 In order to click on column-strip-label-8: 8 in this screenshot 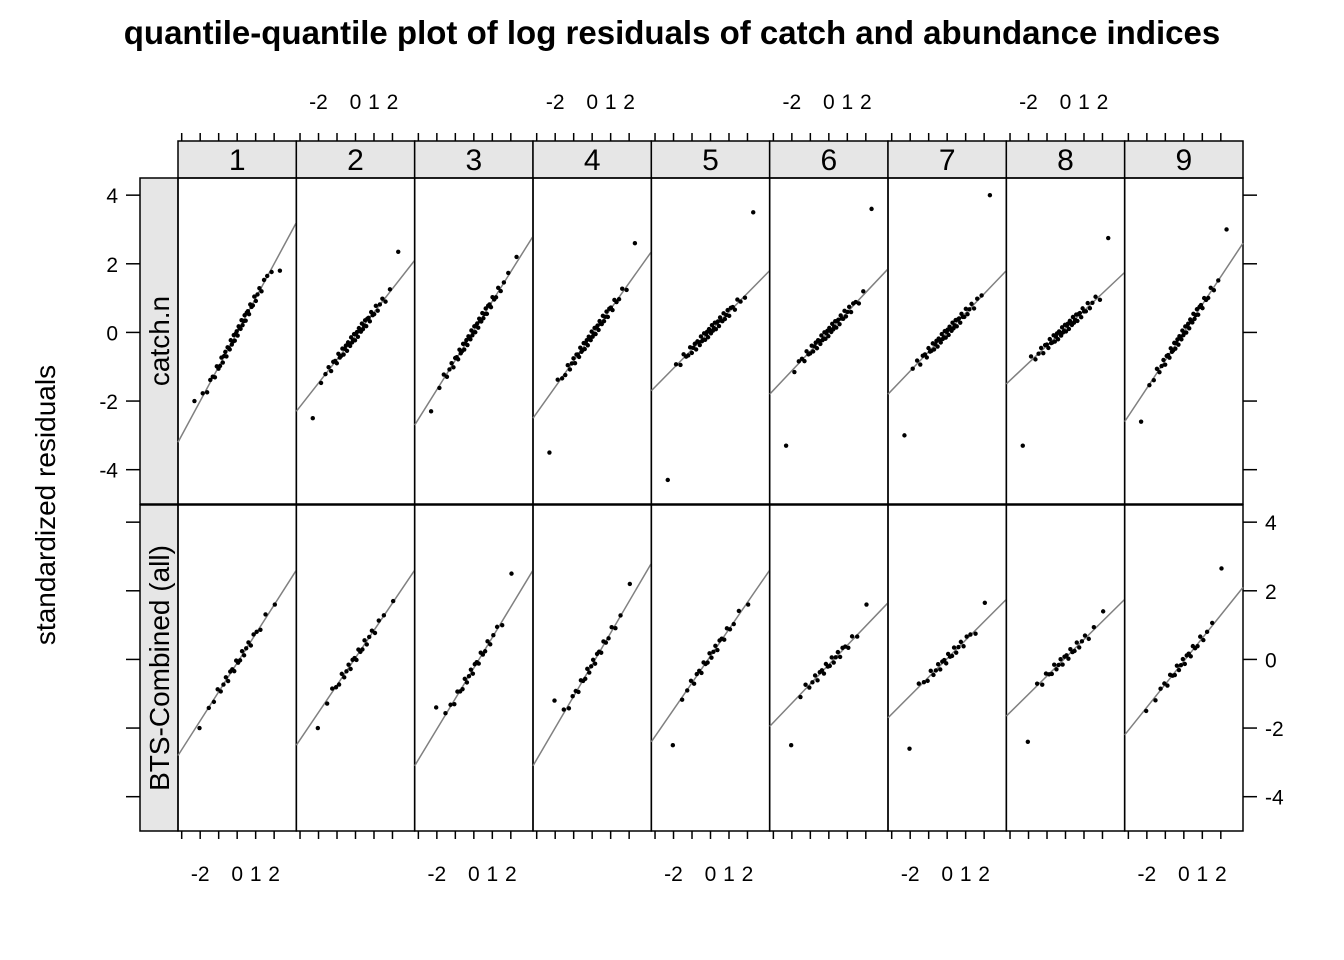, I will do `click(1065, 160)`.